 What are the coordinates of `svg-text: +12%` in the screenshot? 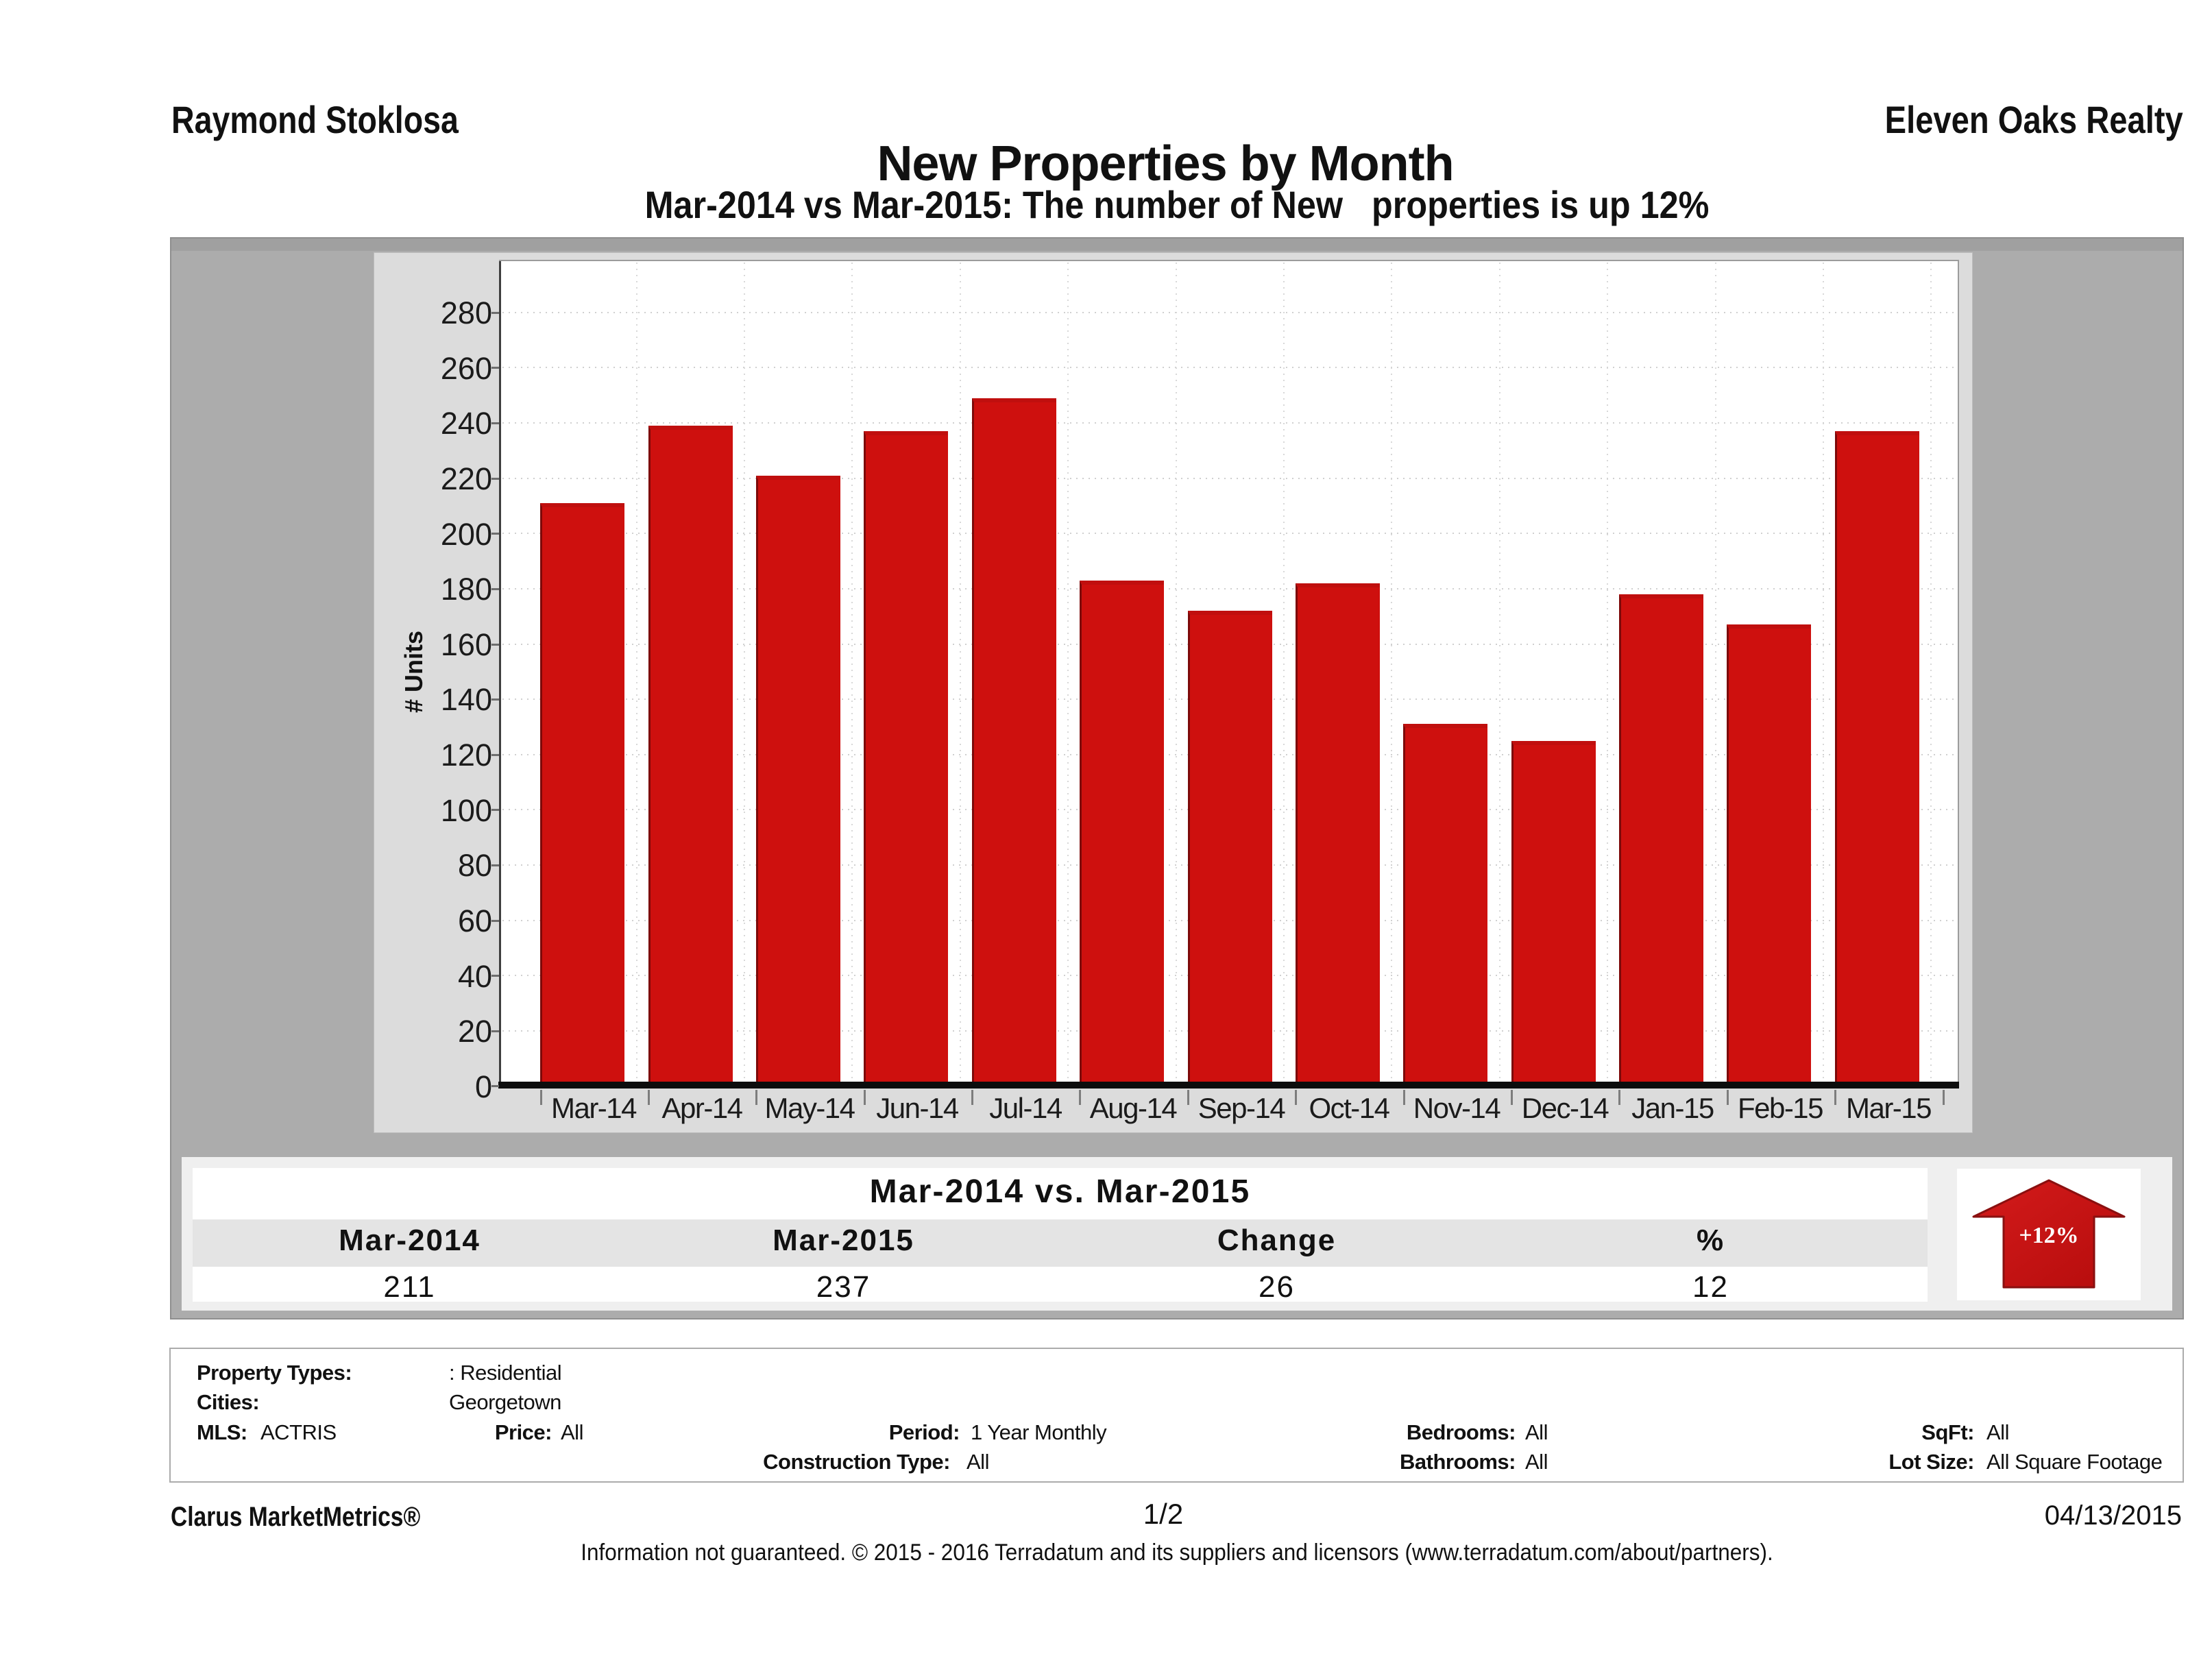 It's located at (2048, 1235).